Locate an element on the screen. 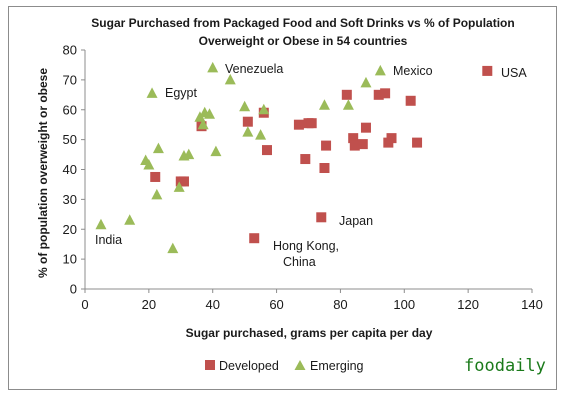  annotation-mexico: Mexico is located at coordinates (413, 71).